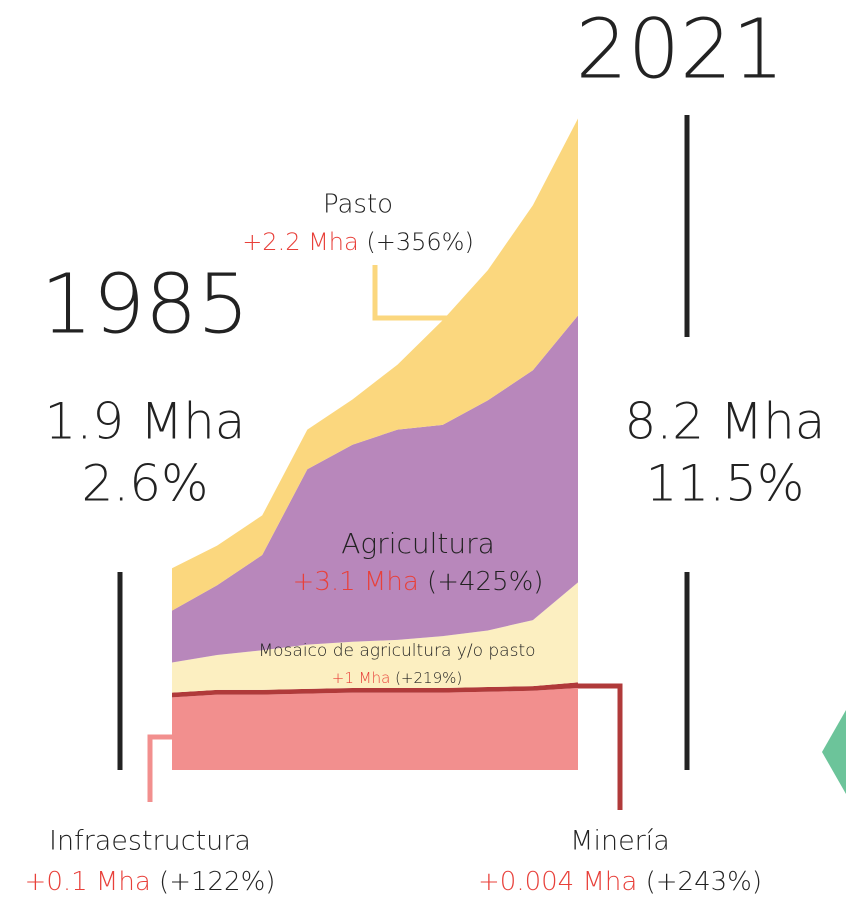 This screenshot has width=846, height=908. I want to click on decoration, so click(834, 752).